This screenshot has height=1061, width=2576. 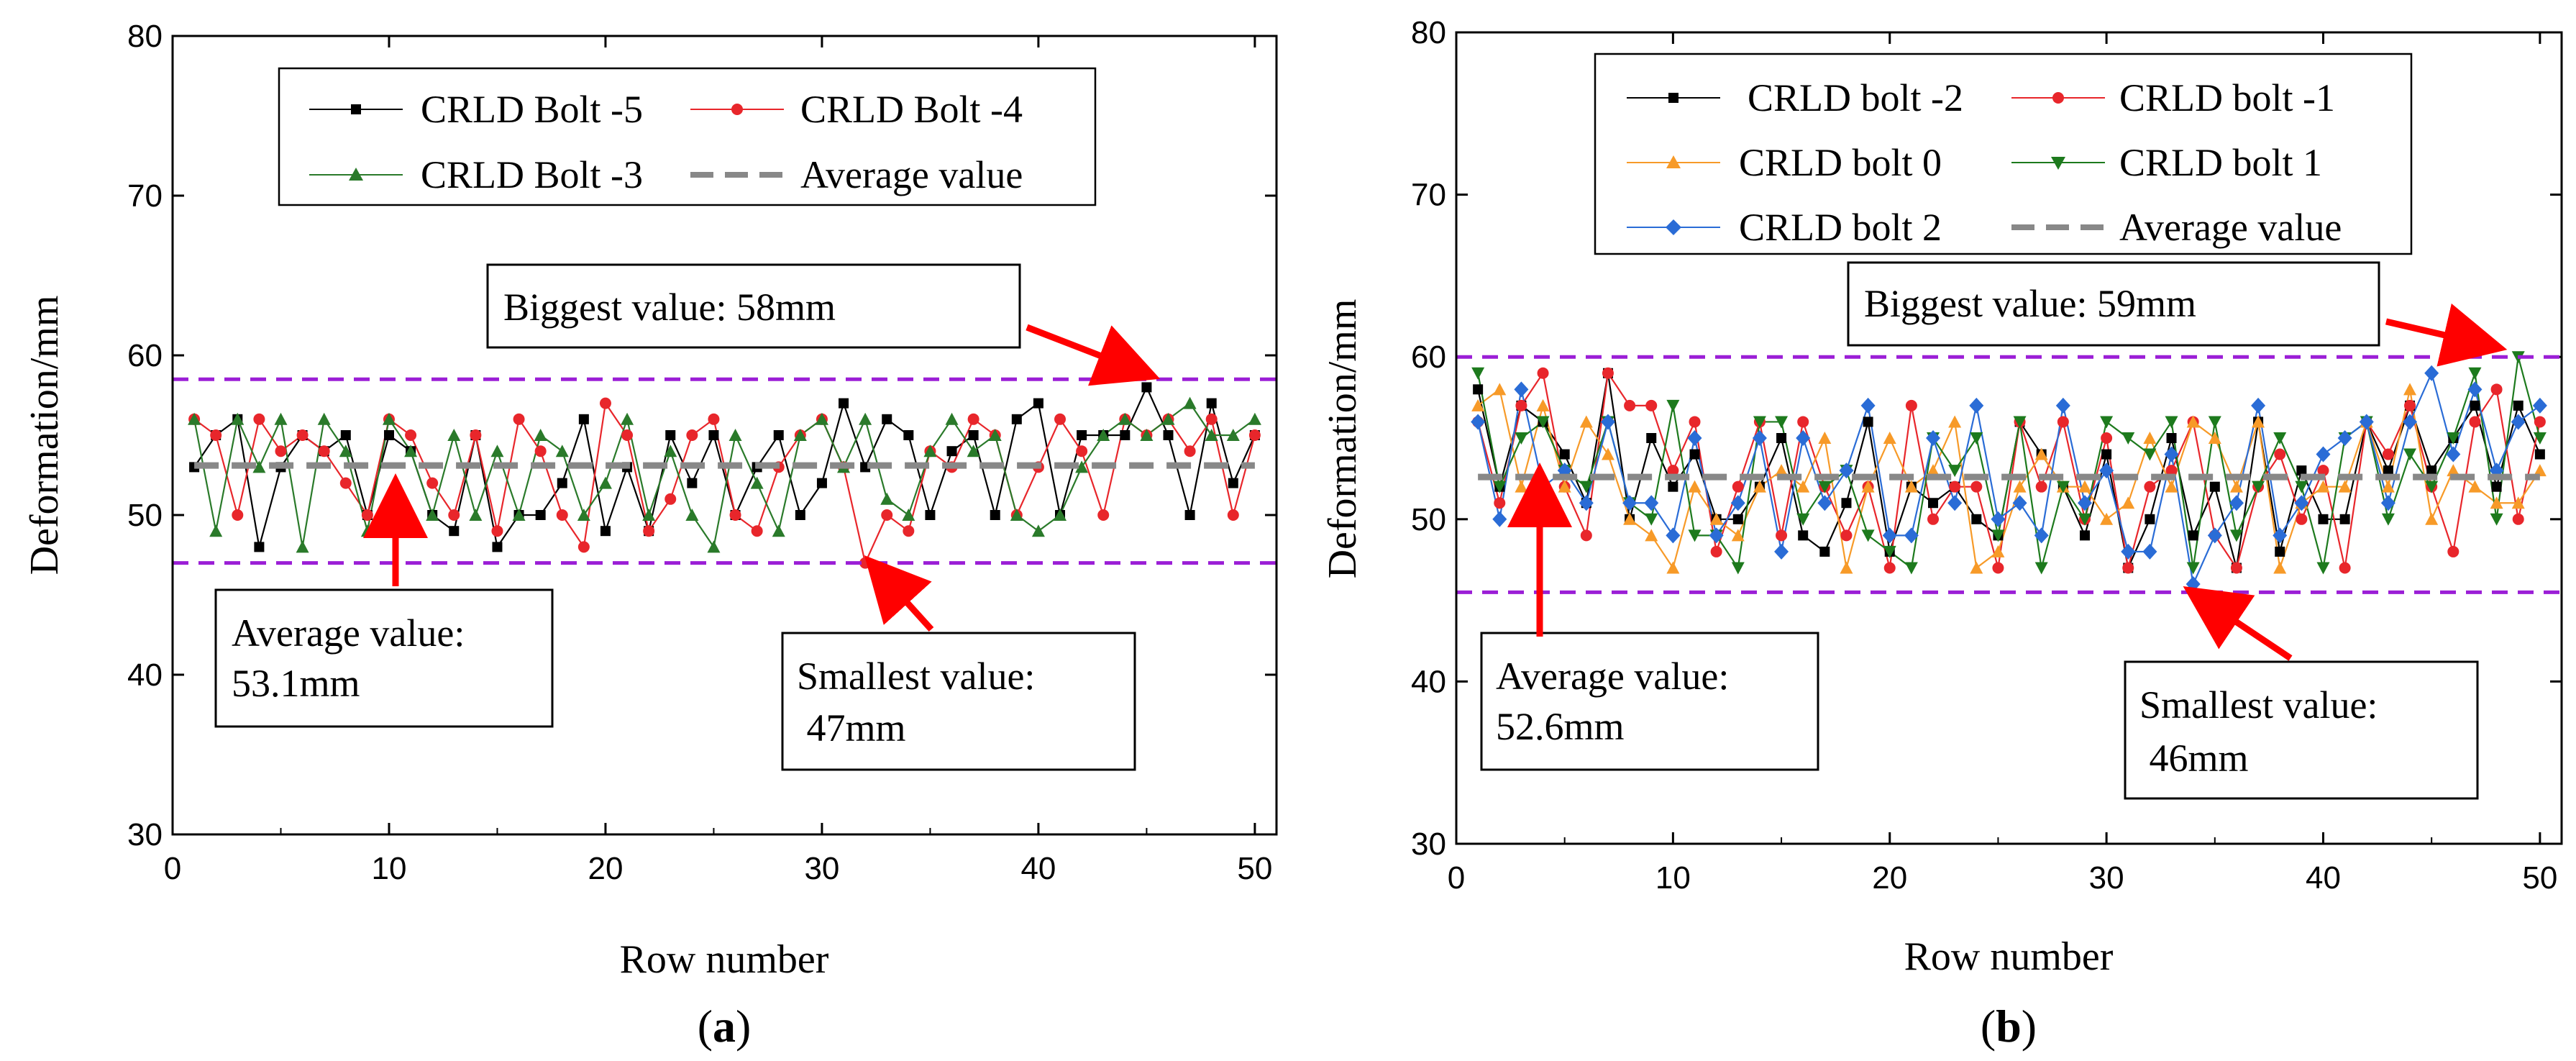 What do you see at coordinates (145, 36) in the screenshot?
I see `y-tick-label: 80` at bounding box center [145, 36].